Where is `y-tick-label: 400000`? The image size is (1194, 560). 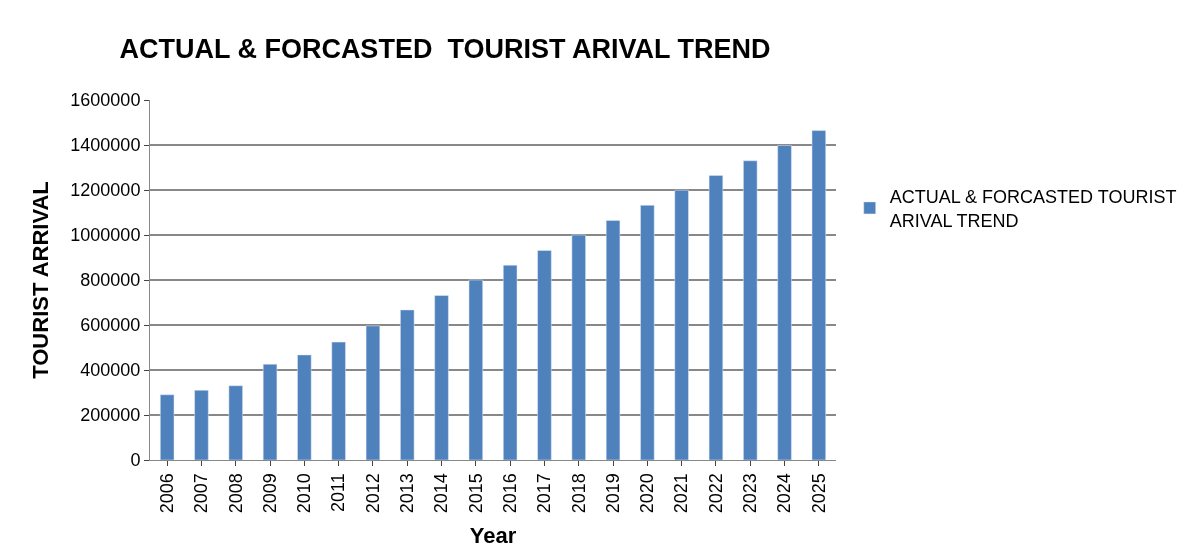
y-tick-label: 400000 is located at coordinates (110, 370).